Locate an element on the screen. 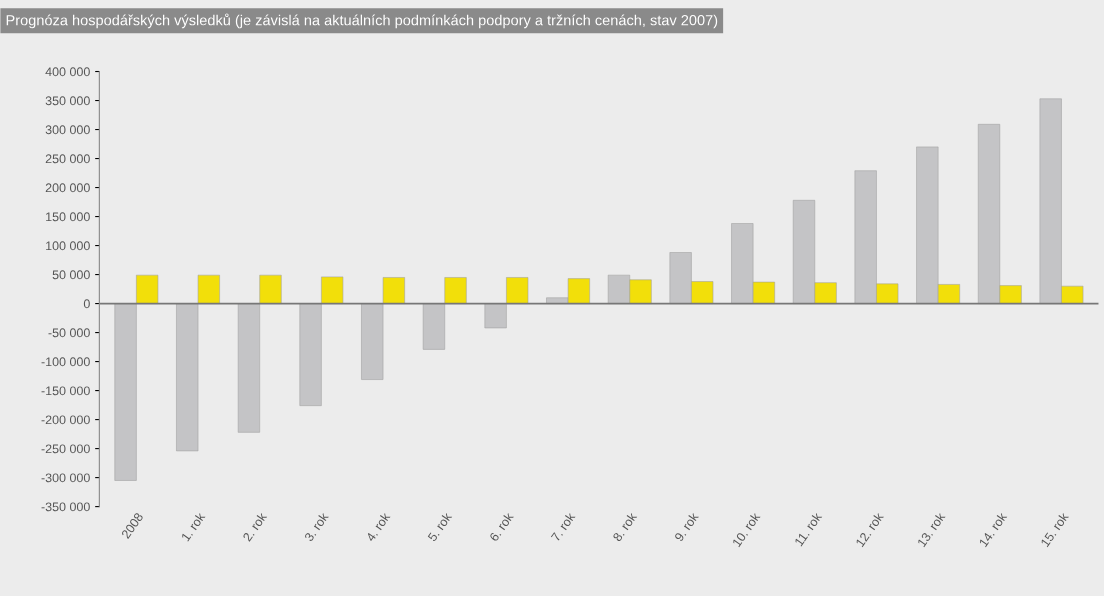 The width and height of the screenshot is (1104, 596). y-tick-label: 300 000 is located at coordinates (67, 130).